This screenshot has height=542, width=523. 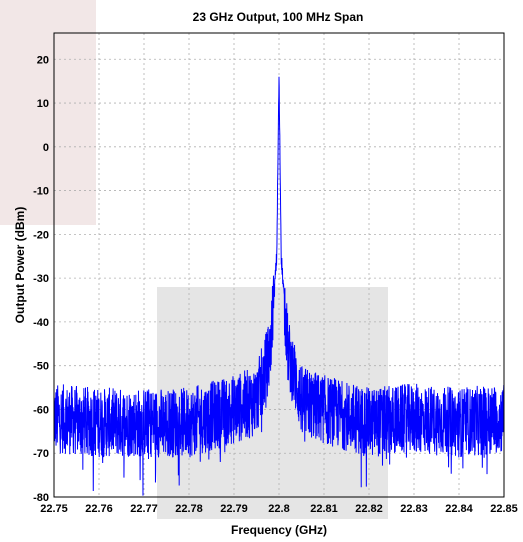 What do you see at coordinates (99, 509) in the screenshot?
I see `x-tick-label: 22.76` at bounding box center [99, 509].